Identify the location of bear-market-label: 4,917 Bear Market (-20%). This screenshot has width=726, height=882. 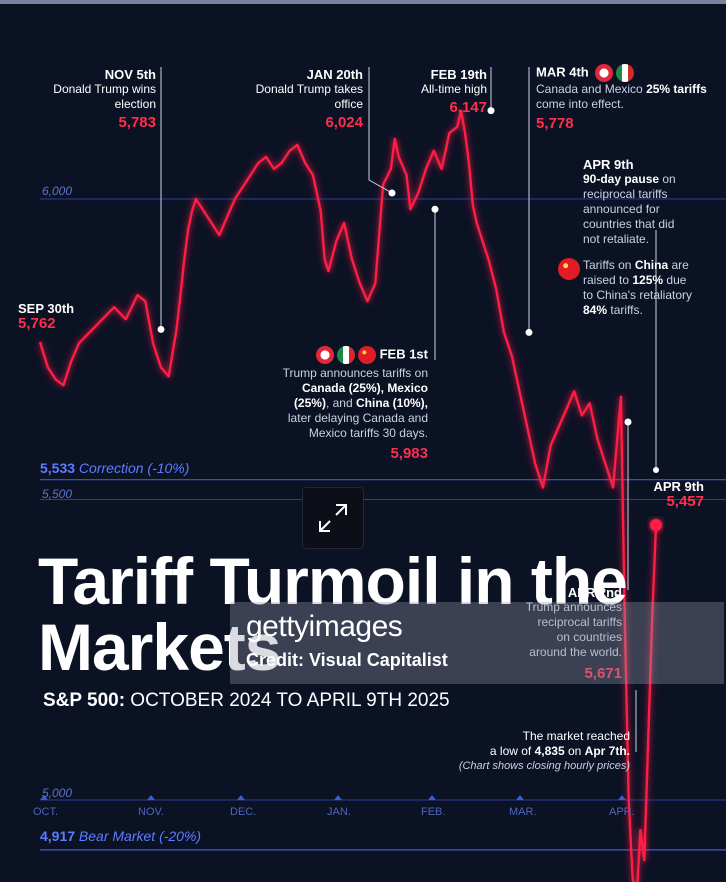
(120, 836).